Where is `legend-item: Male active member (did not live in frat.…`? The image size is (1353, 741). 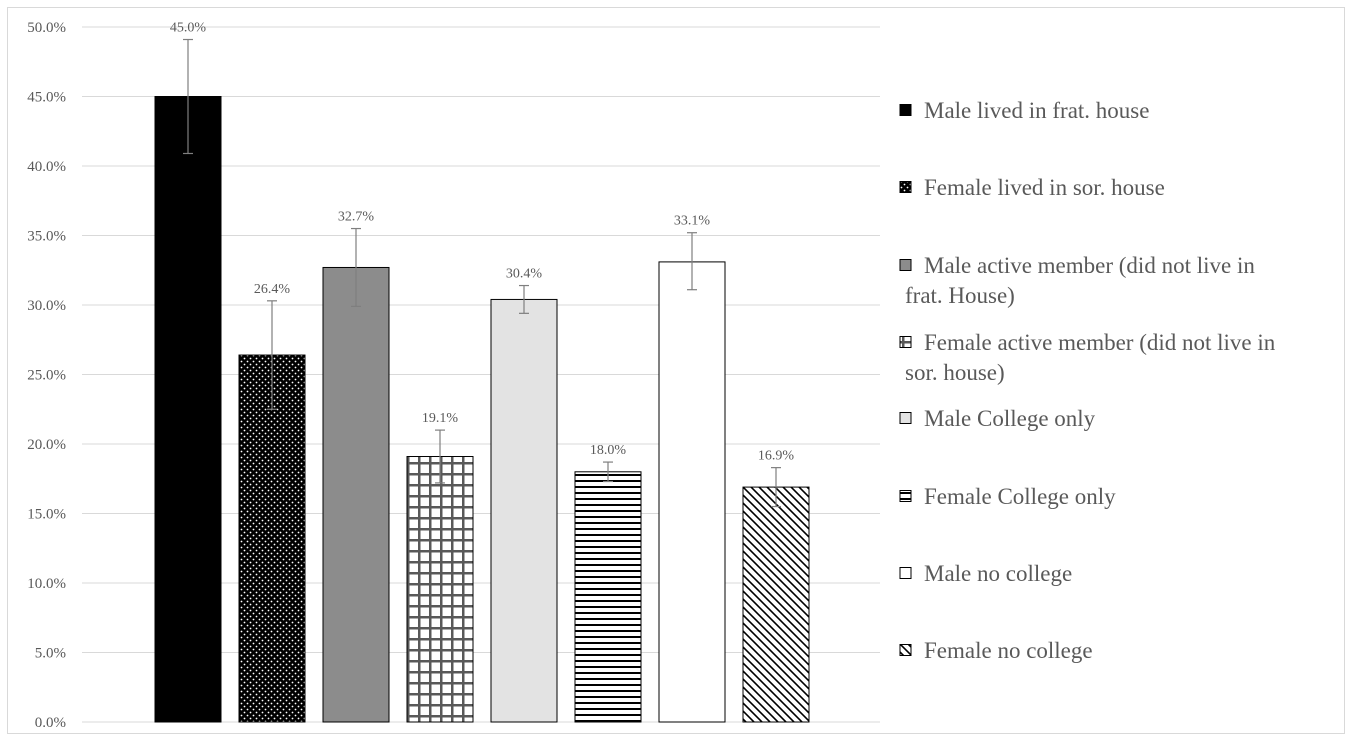
legend-item: Male active member (did not live in frat.… is located at coordinates (1077, 280).